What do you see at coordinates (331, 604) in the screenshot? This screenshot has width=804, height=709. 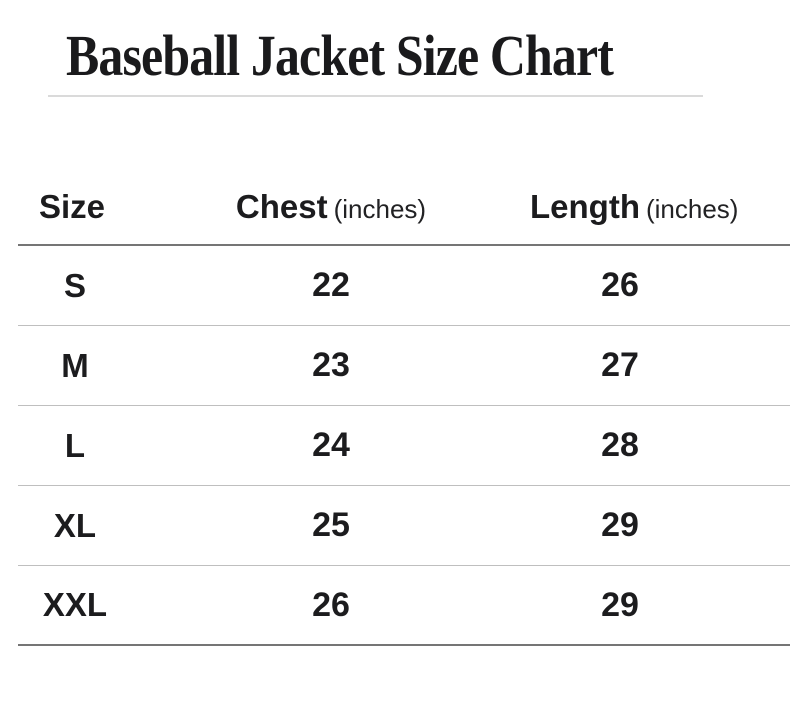 I see `cell-chest-value: 26` at bounding box center [331, 604].